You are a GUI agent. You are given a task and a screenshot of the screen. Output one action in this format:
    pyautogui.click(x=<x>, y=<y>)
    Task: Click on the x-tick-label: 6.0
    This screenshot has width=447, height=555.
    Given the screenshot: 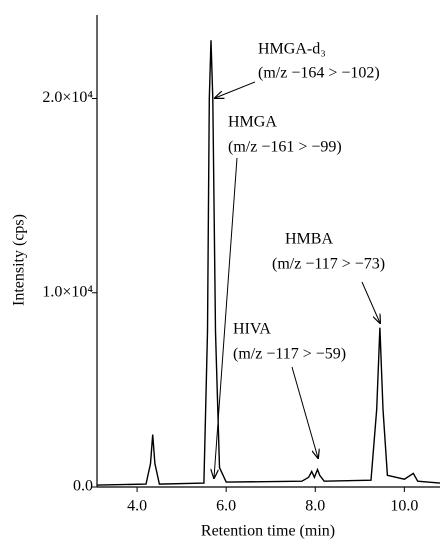 What is the action you would take?
    pyautogui.click(x=226, y=506)
    